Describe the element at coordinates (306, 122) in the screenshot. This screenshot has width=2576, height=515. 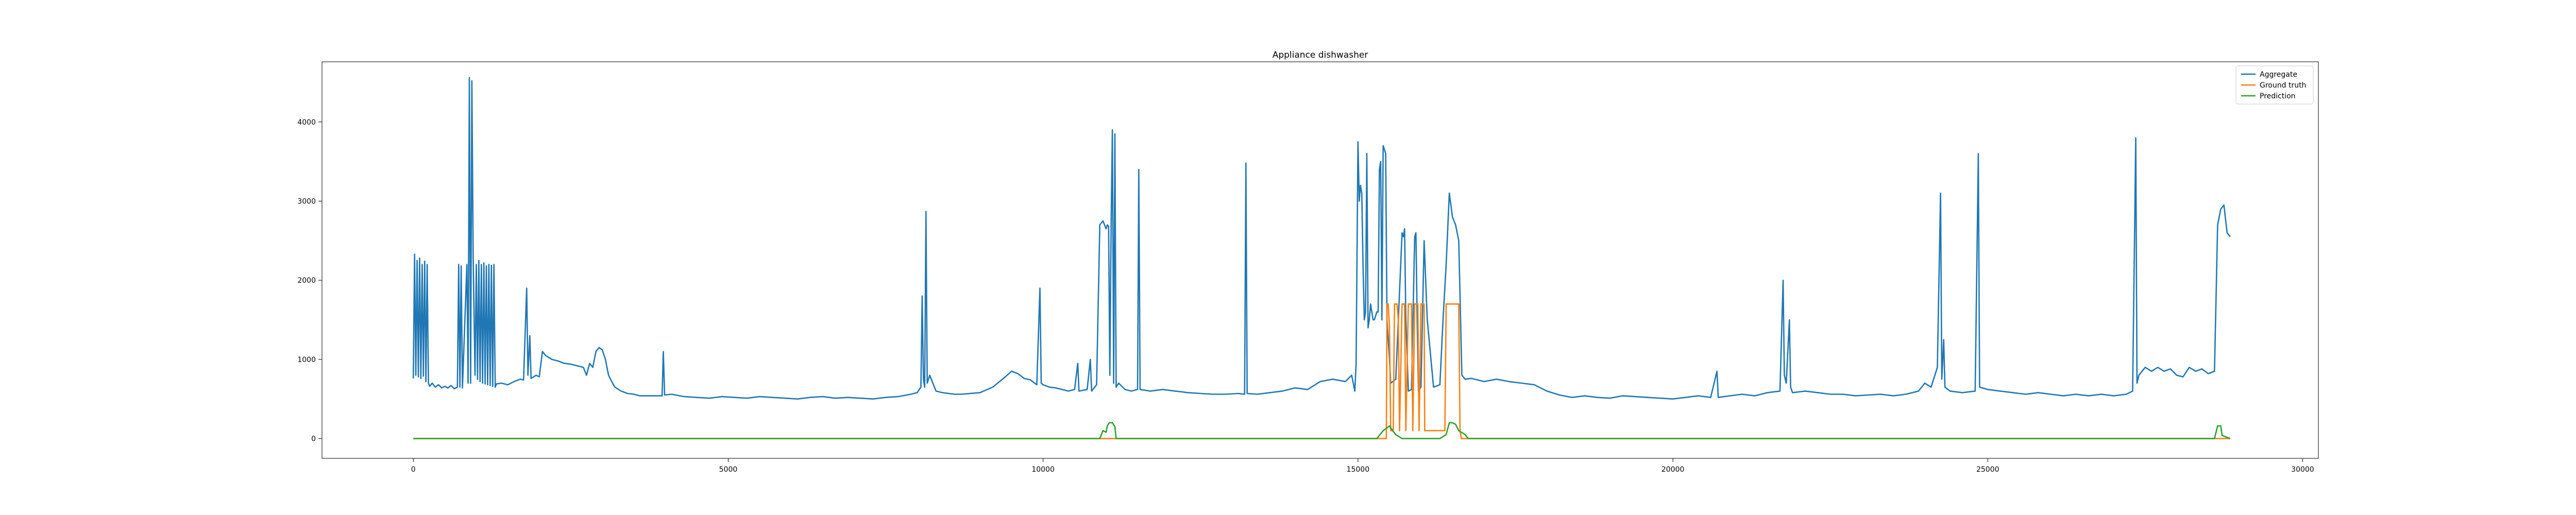
I see `y-tick-label: 4000` at that location.